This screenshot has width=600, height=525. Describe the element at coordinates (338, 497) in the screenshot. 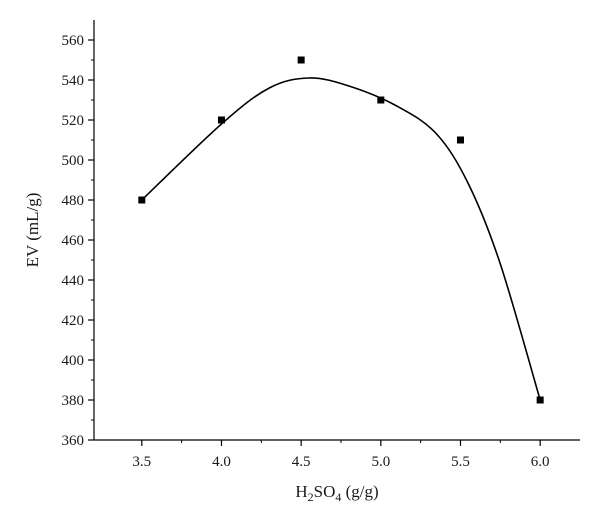

I see `x-axis-label-sub2: 4` at that location.